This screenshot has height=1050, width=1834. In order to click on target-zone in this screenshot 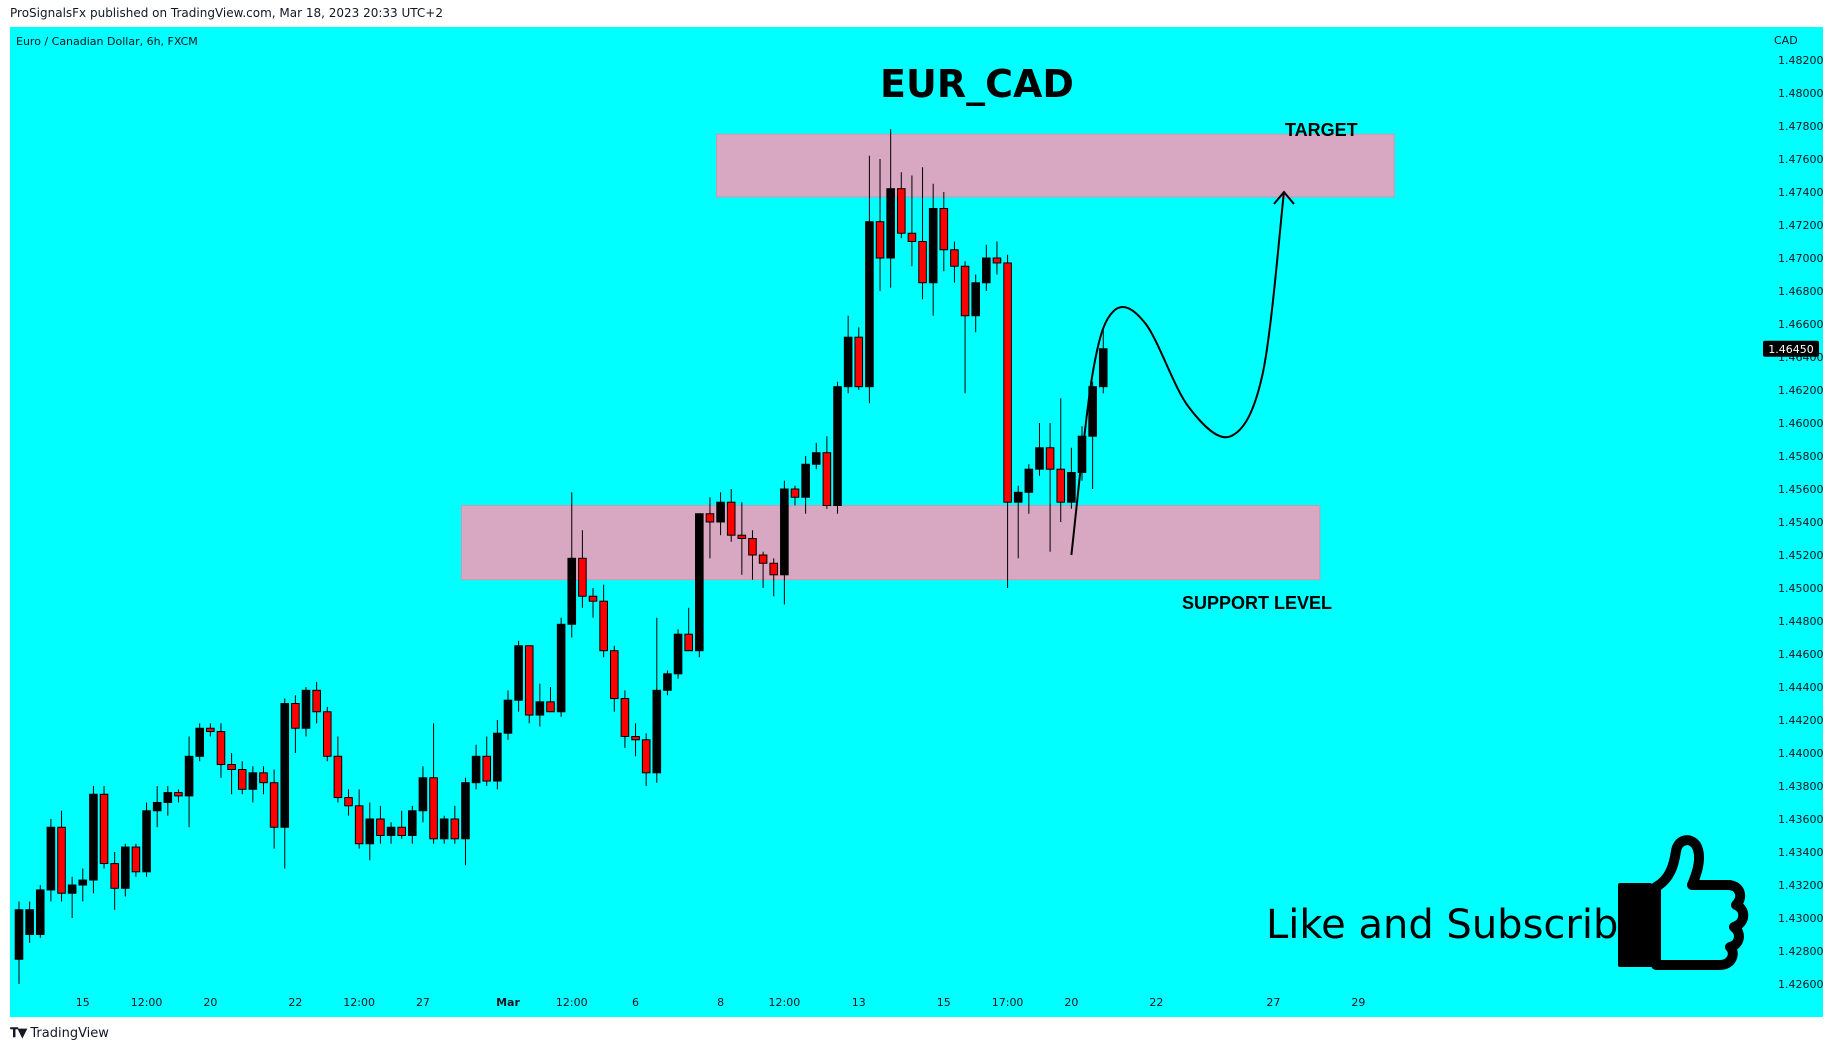, I will do `click(1055, 165)`.